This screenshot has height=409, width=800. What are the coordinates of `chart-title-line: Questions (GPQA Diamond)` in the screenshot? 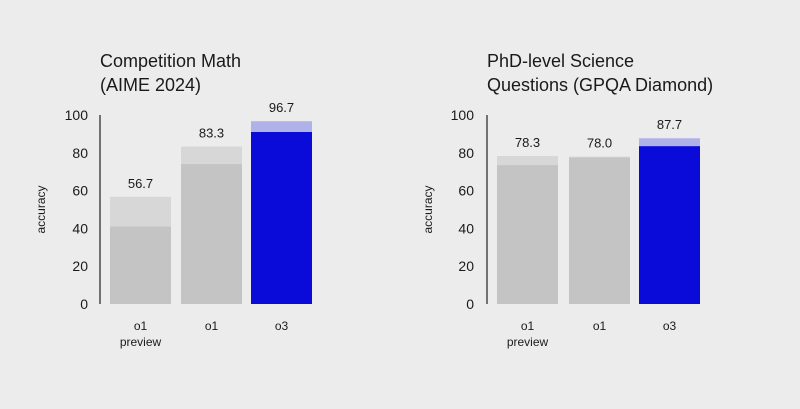 It's located at (600, 85).